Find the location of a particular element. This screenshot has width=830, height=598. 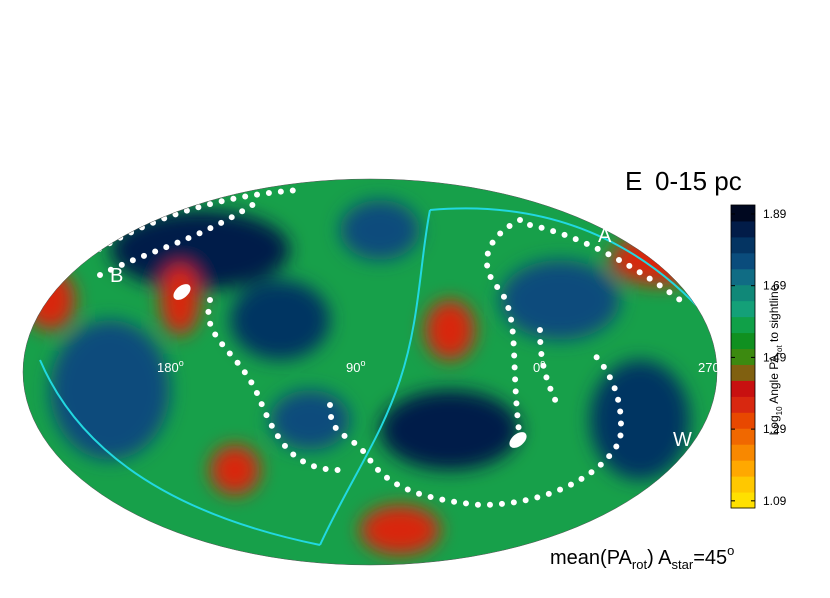

caption-part: =45 is located at coordinates (710, 558).